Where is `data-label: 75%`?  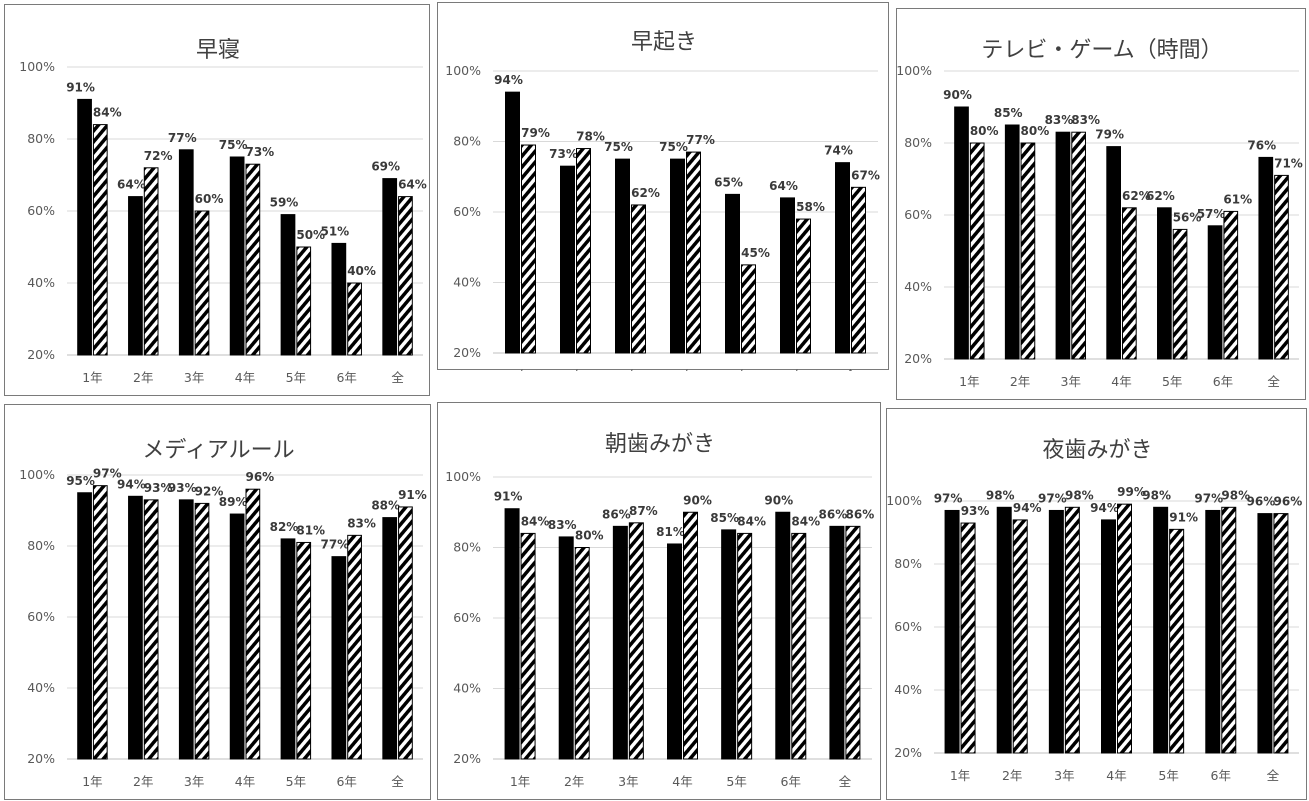
data-label: 75% is located at coordinates (233, 145).